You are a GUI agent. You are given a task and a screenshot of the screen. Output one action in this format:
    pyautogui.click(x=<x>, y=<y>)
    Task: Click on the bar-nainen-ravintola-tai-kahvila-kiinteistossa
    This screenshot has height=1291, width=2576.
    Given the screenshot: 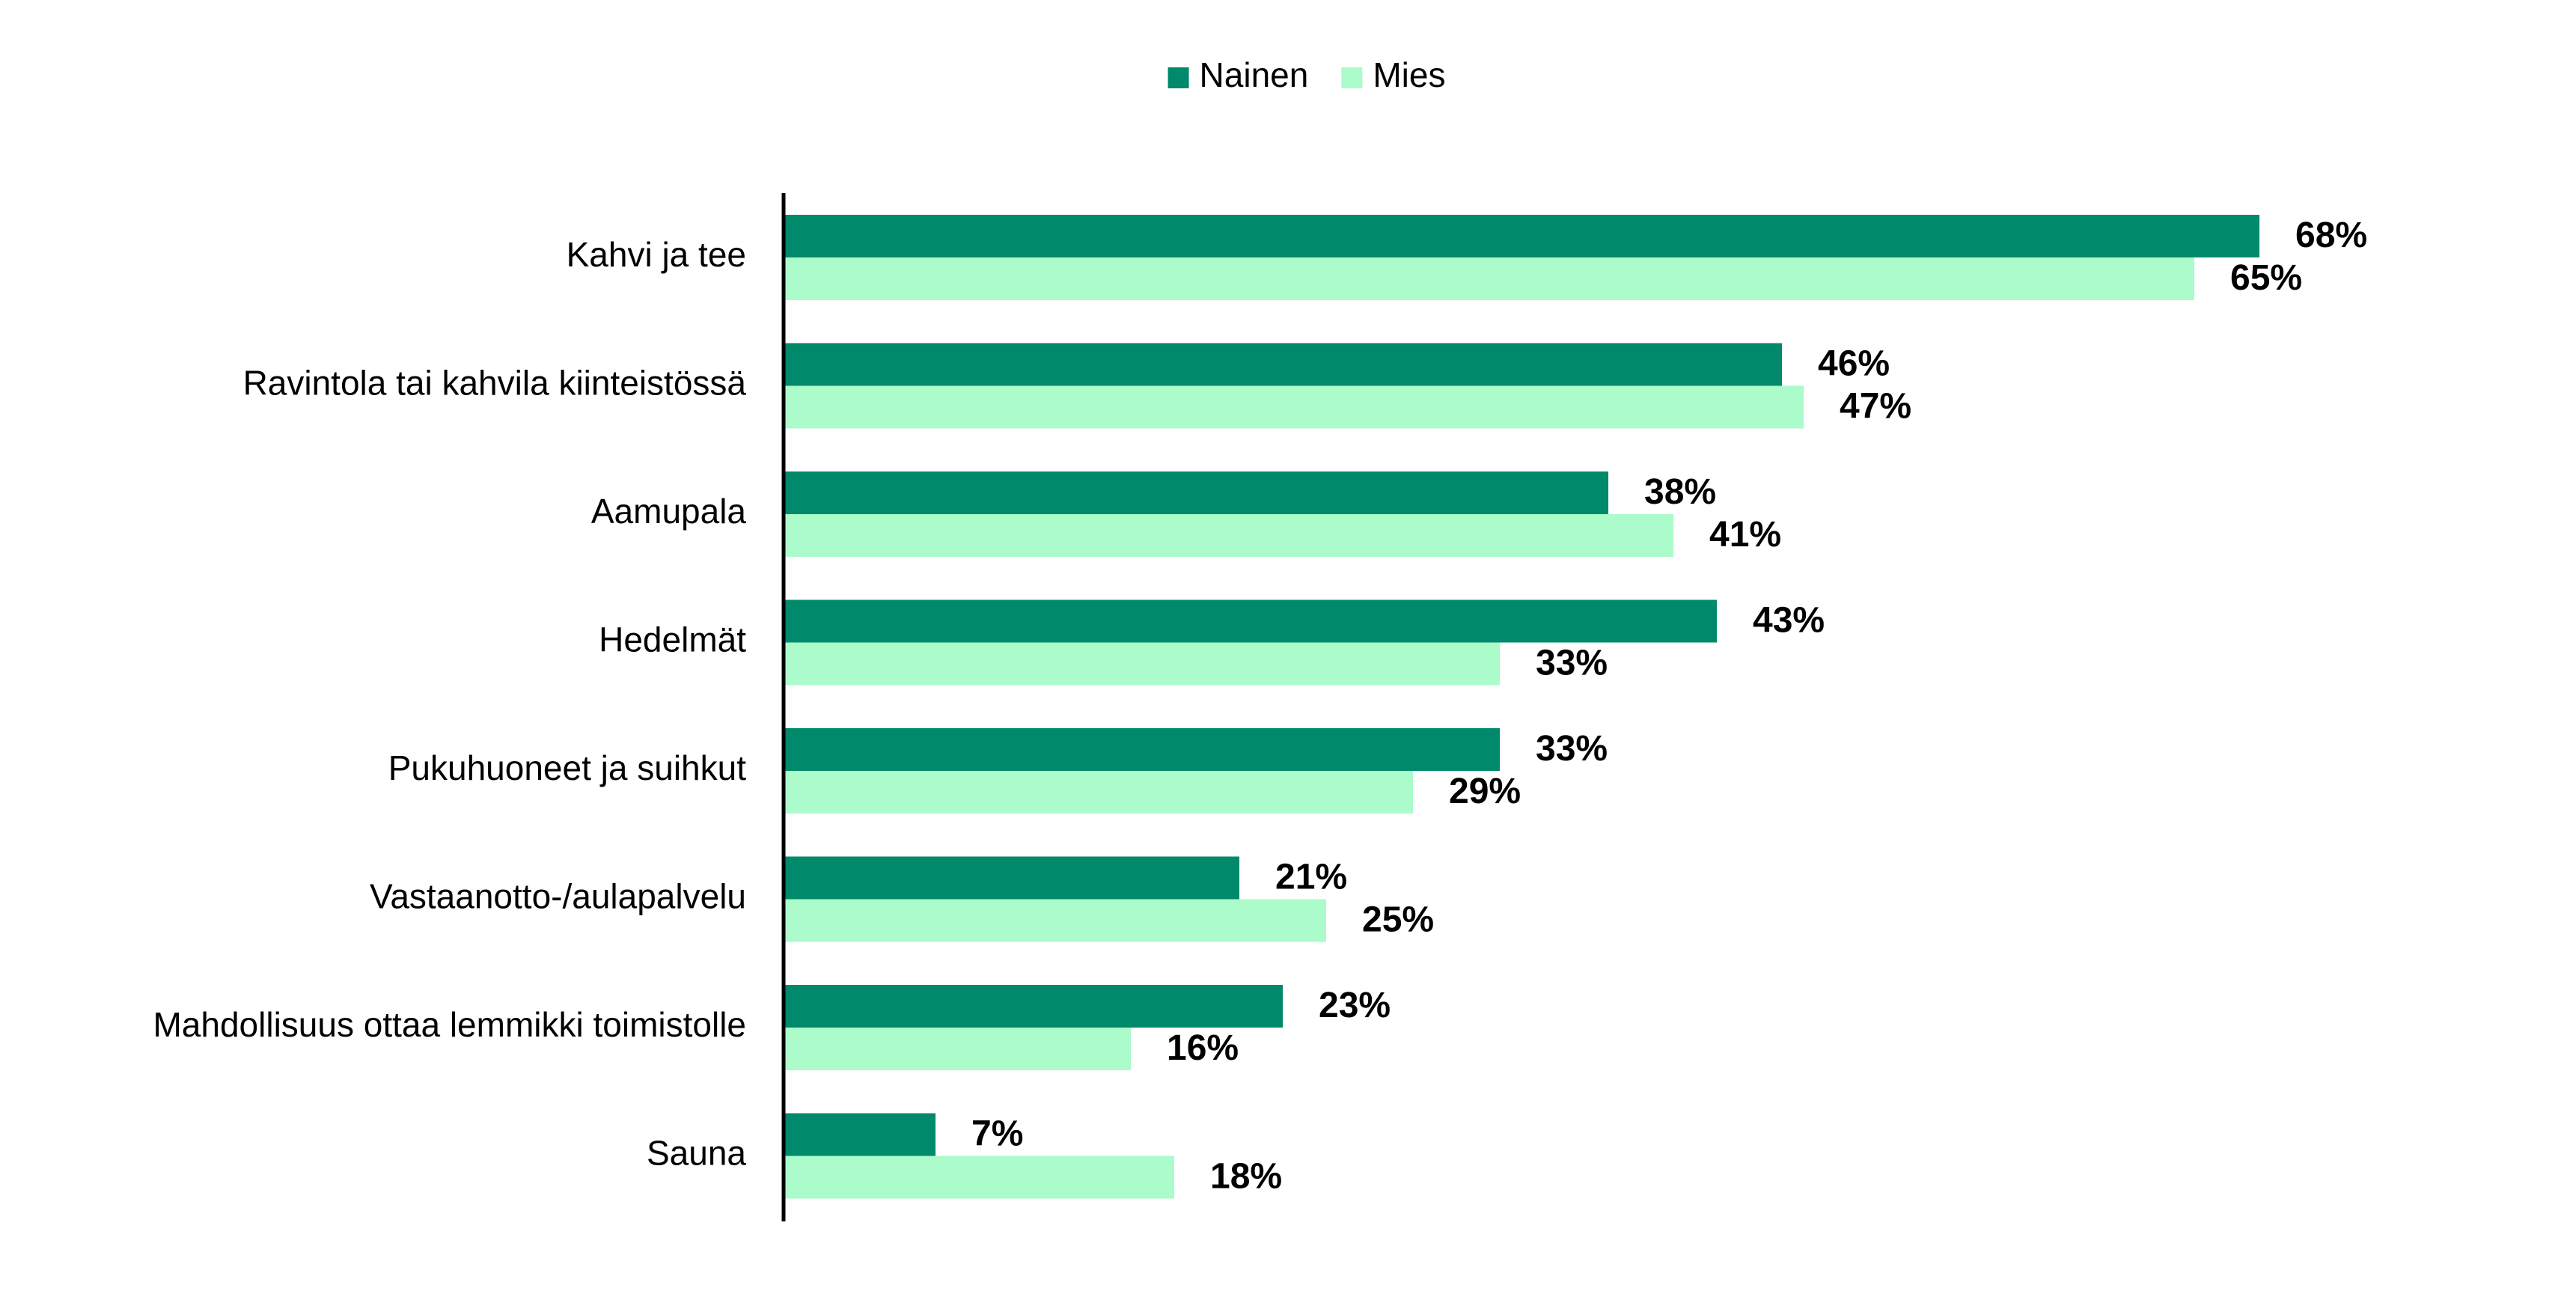 What is the action you would take?
    pyautogui.click(x=1283, y=365)
    